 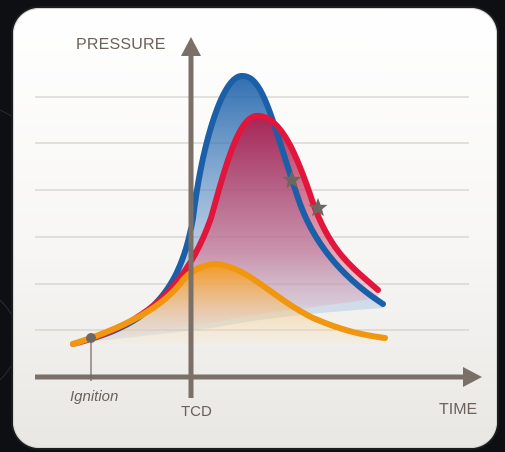 I want to click on ignition-label: Ignition, so click(x=94, y=396).